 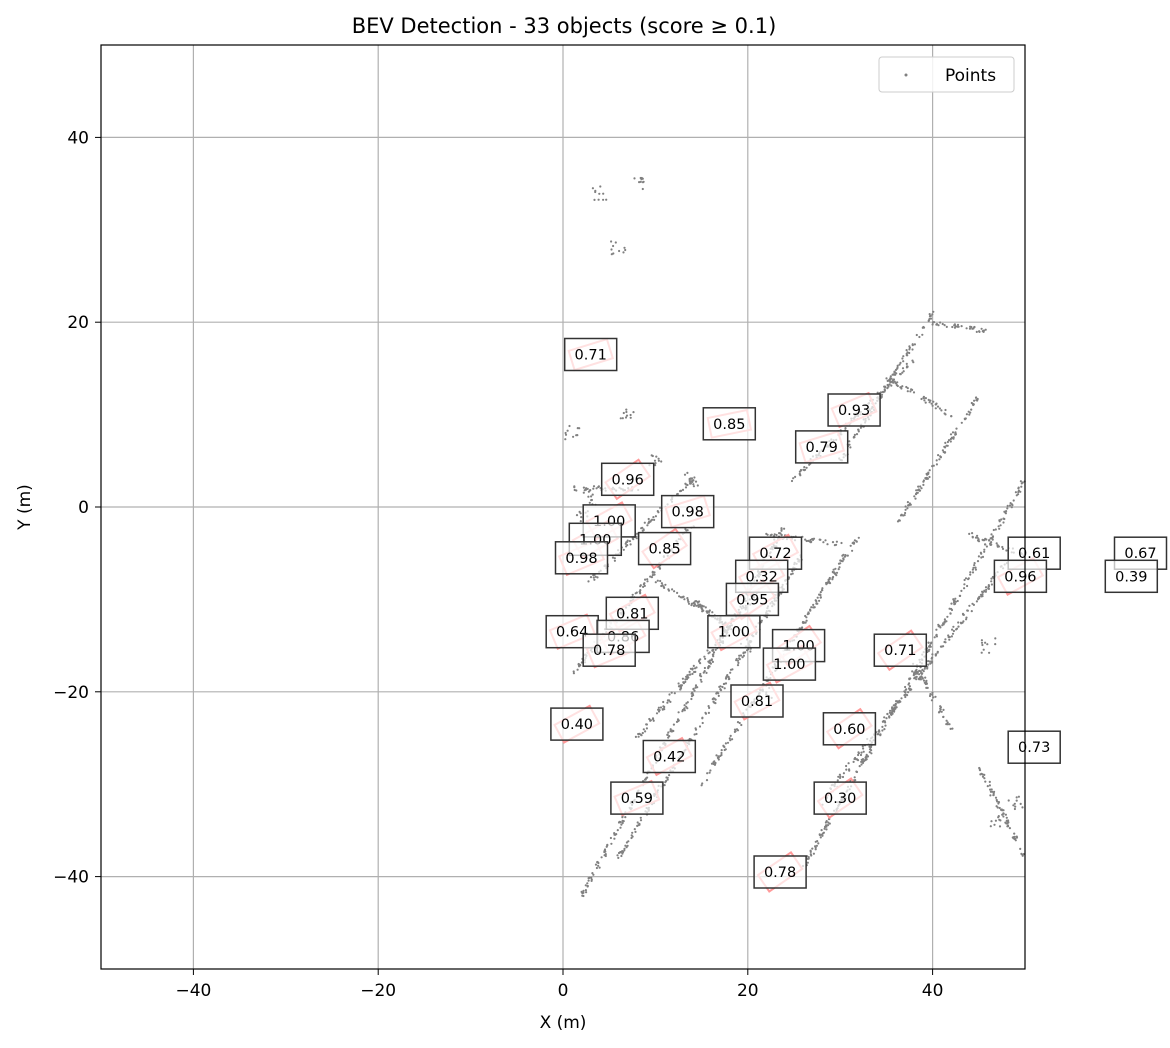 What do you see at coordinates (748, 991) in the screenshot?
I see `x-tick-label: 20` at bounding box center [748, 991].